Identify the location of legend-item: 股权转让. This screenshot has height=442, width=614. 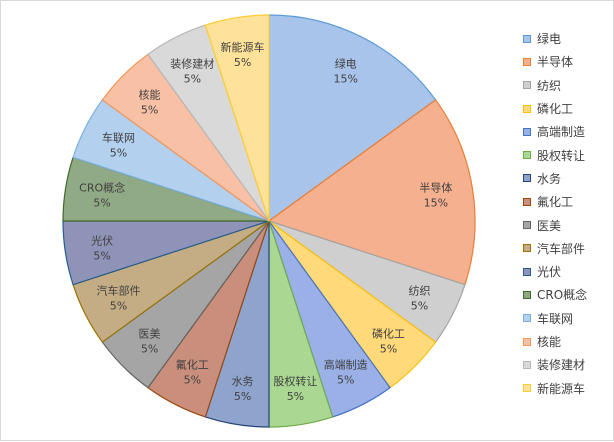
(555, 154).